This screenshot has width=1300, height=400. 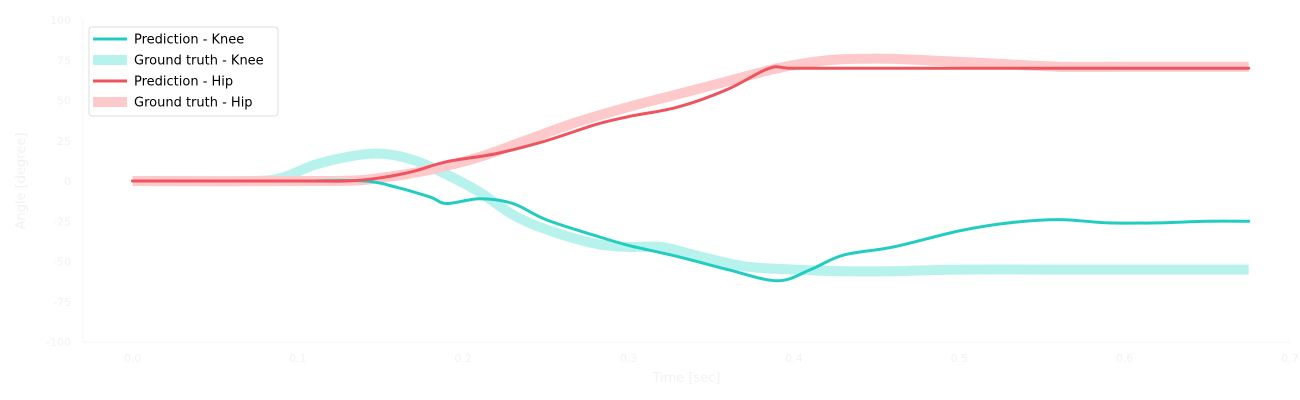 I want to click on y-tick-label: -100, so click(x=58, y=342).